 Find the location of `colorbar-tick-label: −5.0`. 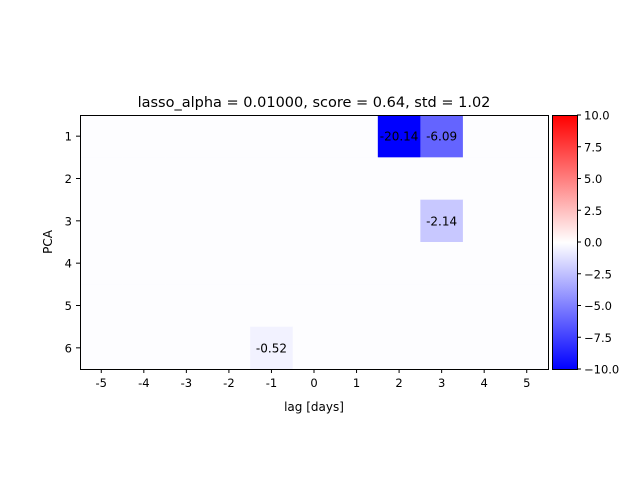

colorbar-tick-label: −5.0 is located at coordinates (598, 306).